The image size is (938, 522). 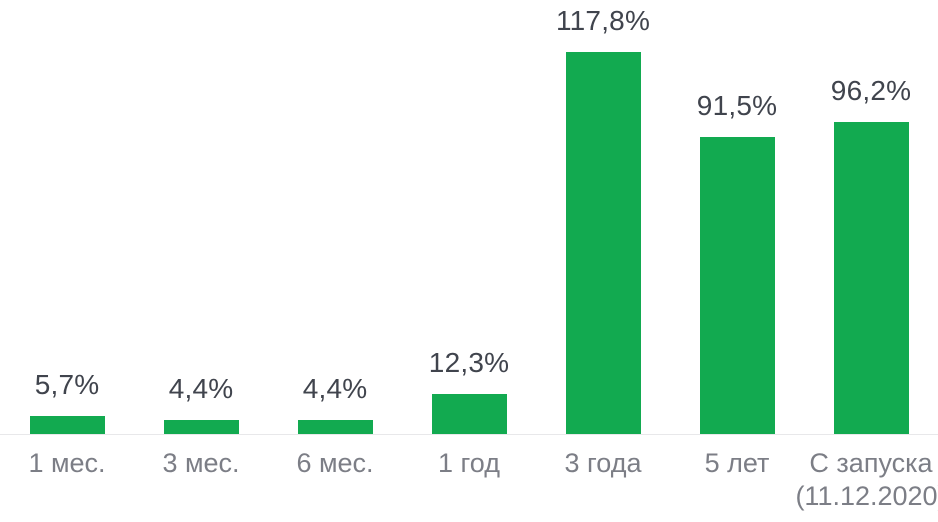 What do you see at coordinates (469, 463) in the screenshot?
I see `x-axis-label: 1 год` at bounding box center [469, 463].